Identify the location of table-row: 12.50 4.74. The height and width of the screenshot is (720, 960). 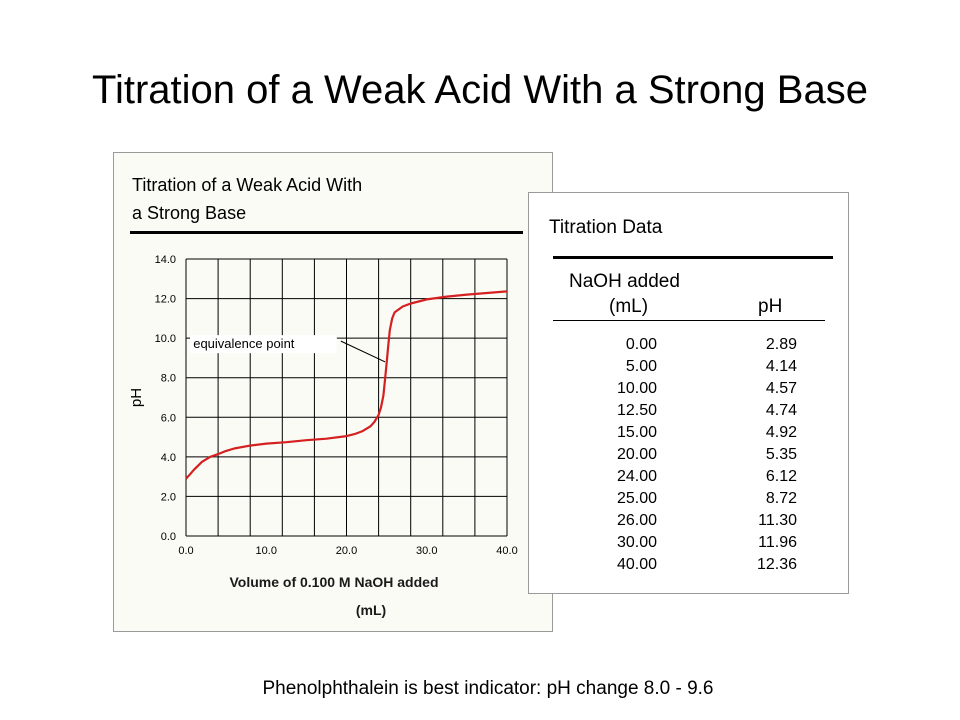
(689, 413).